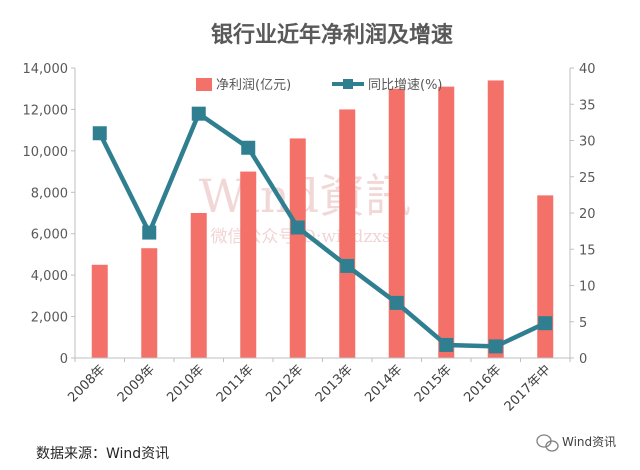  I want to click on y-right-tick-label-3: 15, so click(587, 250).